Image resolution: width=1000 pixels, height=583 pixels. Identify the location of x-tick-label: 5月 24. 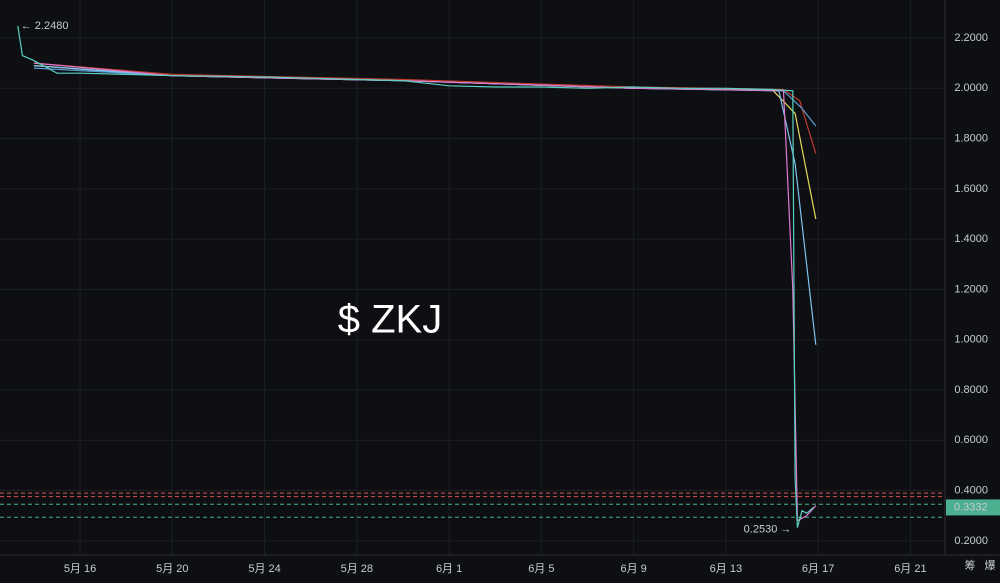
(264, 569).